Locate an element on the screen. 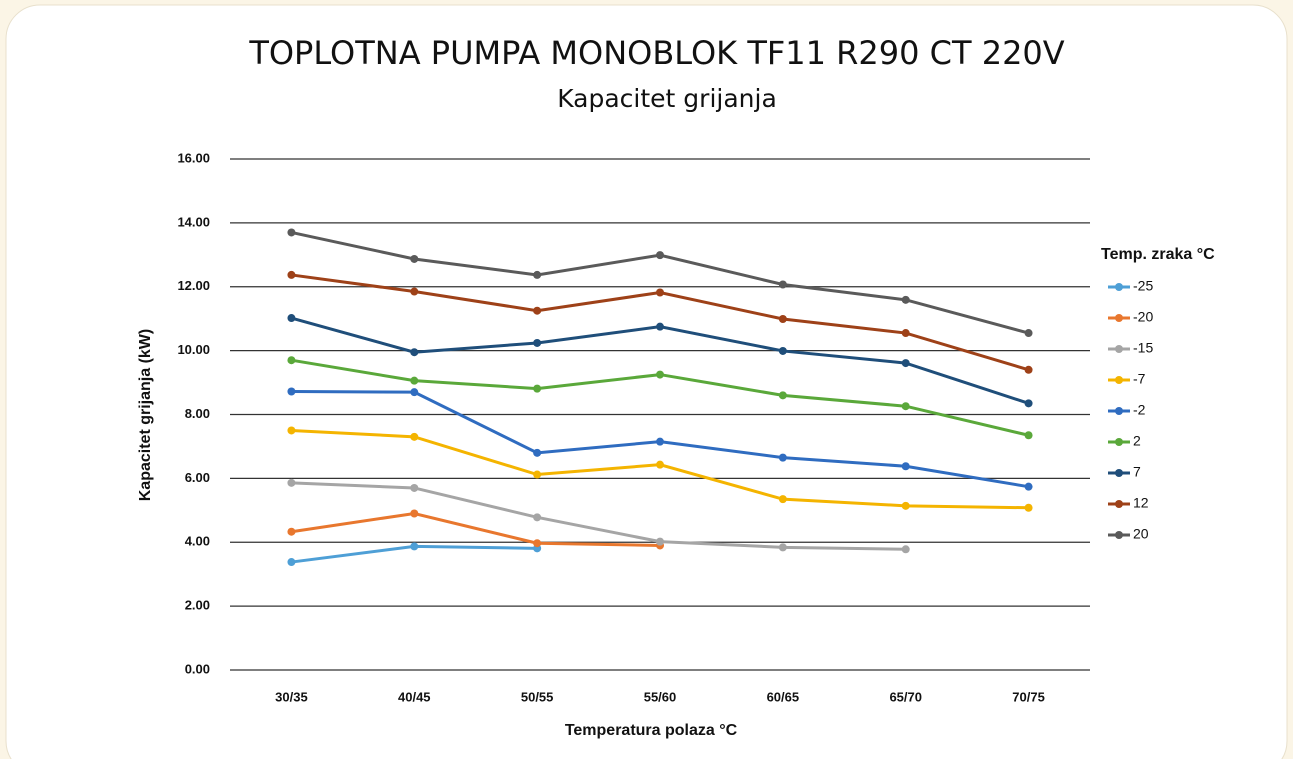 Image resolution: width=1293 pixels, height=759 pixels. legend-title: Temp. zraka °C is located at coordinates (1158, 254).